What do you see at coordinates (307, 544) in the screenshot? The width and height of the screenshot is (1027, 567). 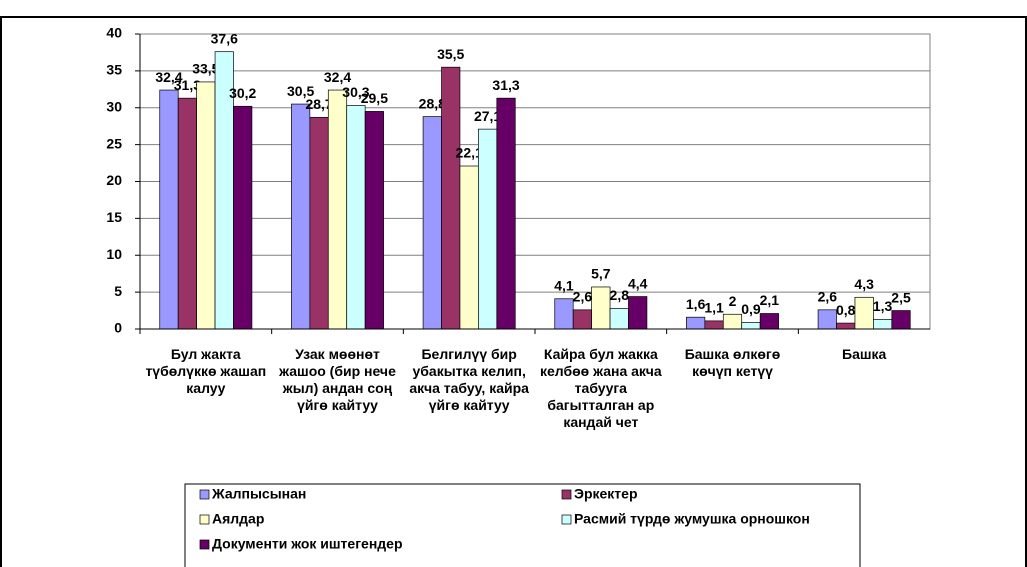 I see `legend-label: Документи жок иштегендер` at bounding box center [307, 544].